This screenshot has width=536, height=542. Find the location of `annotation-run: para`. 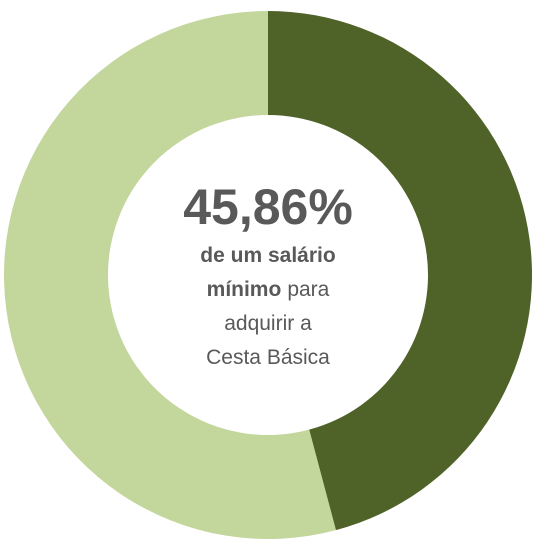

annotation-run: para is located at coordinates (308, 289).